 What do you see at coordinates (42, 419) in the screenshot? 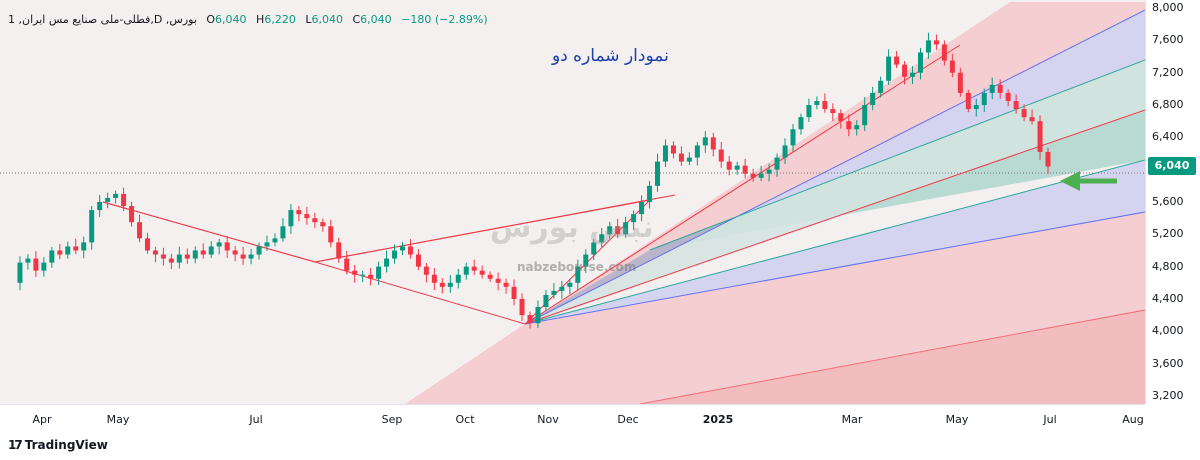
I see `time-tick-label: Apr` at bounding box center [42, 419].